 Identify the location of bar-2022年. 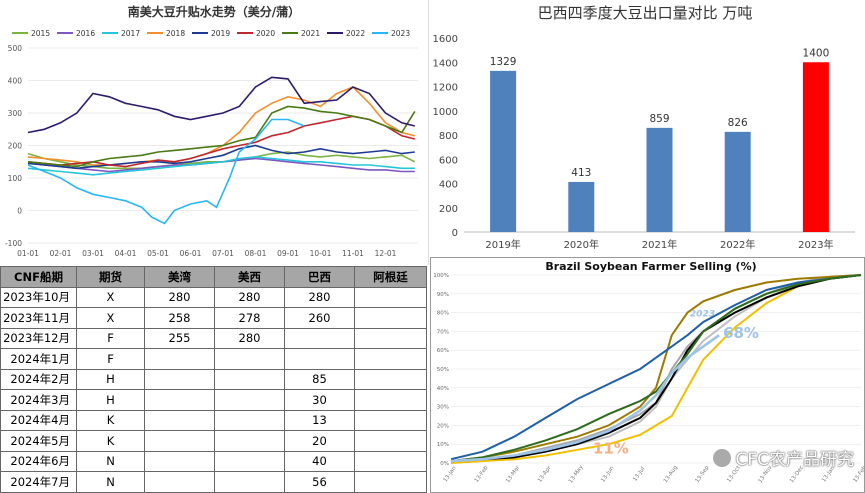
(737, 181).